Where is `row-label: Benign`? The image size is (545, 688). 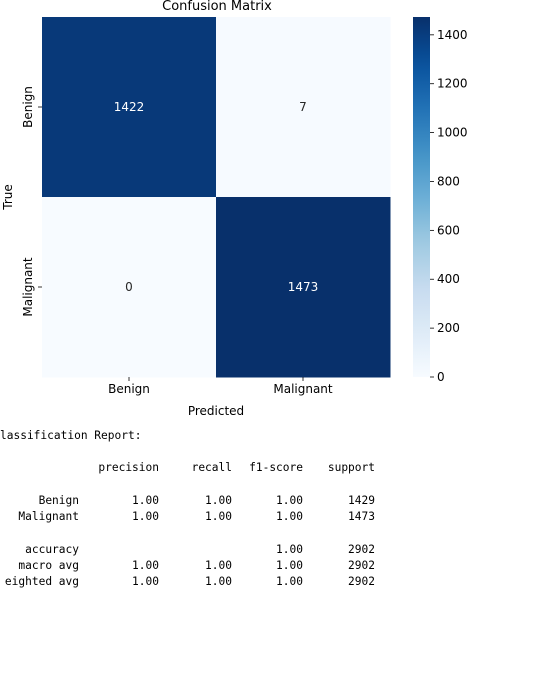 row-label: Benign is located at coordinates (58, 500).